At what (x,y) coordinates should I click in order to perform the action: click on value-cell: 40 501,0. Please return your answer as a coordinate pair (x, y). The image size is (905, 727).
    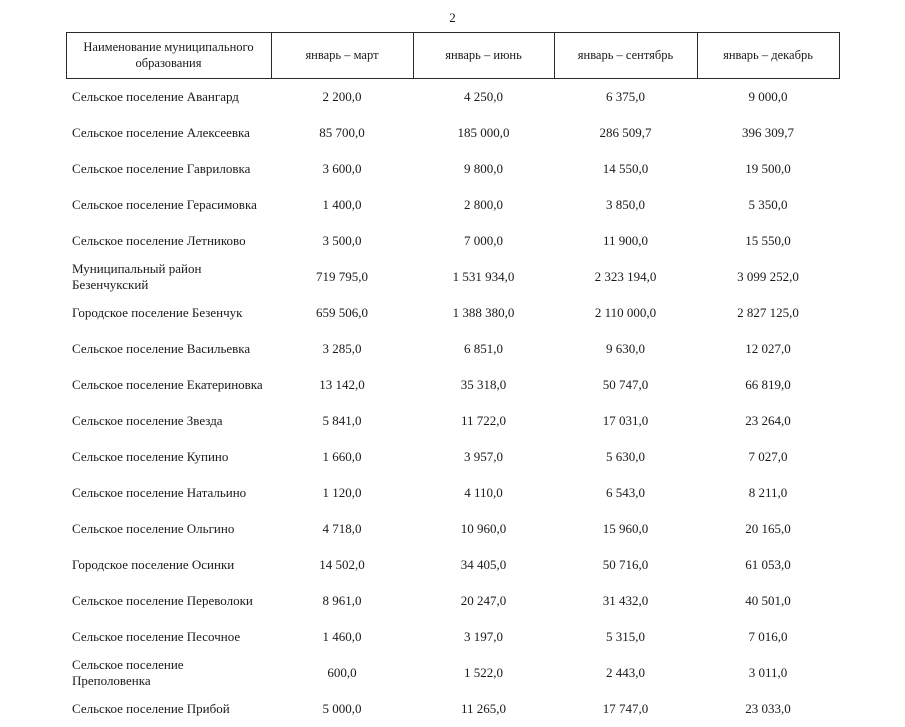
    Looking at the image, I should click on (768, 601).